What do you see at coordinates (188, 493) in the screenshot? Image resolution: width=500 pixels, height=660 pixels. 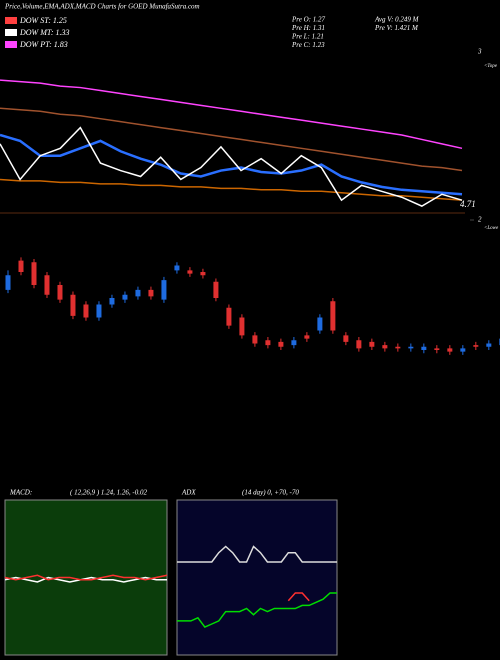 I see `panel-title: ADX` at bounding box center [188, 493].